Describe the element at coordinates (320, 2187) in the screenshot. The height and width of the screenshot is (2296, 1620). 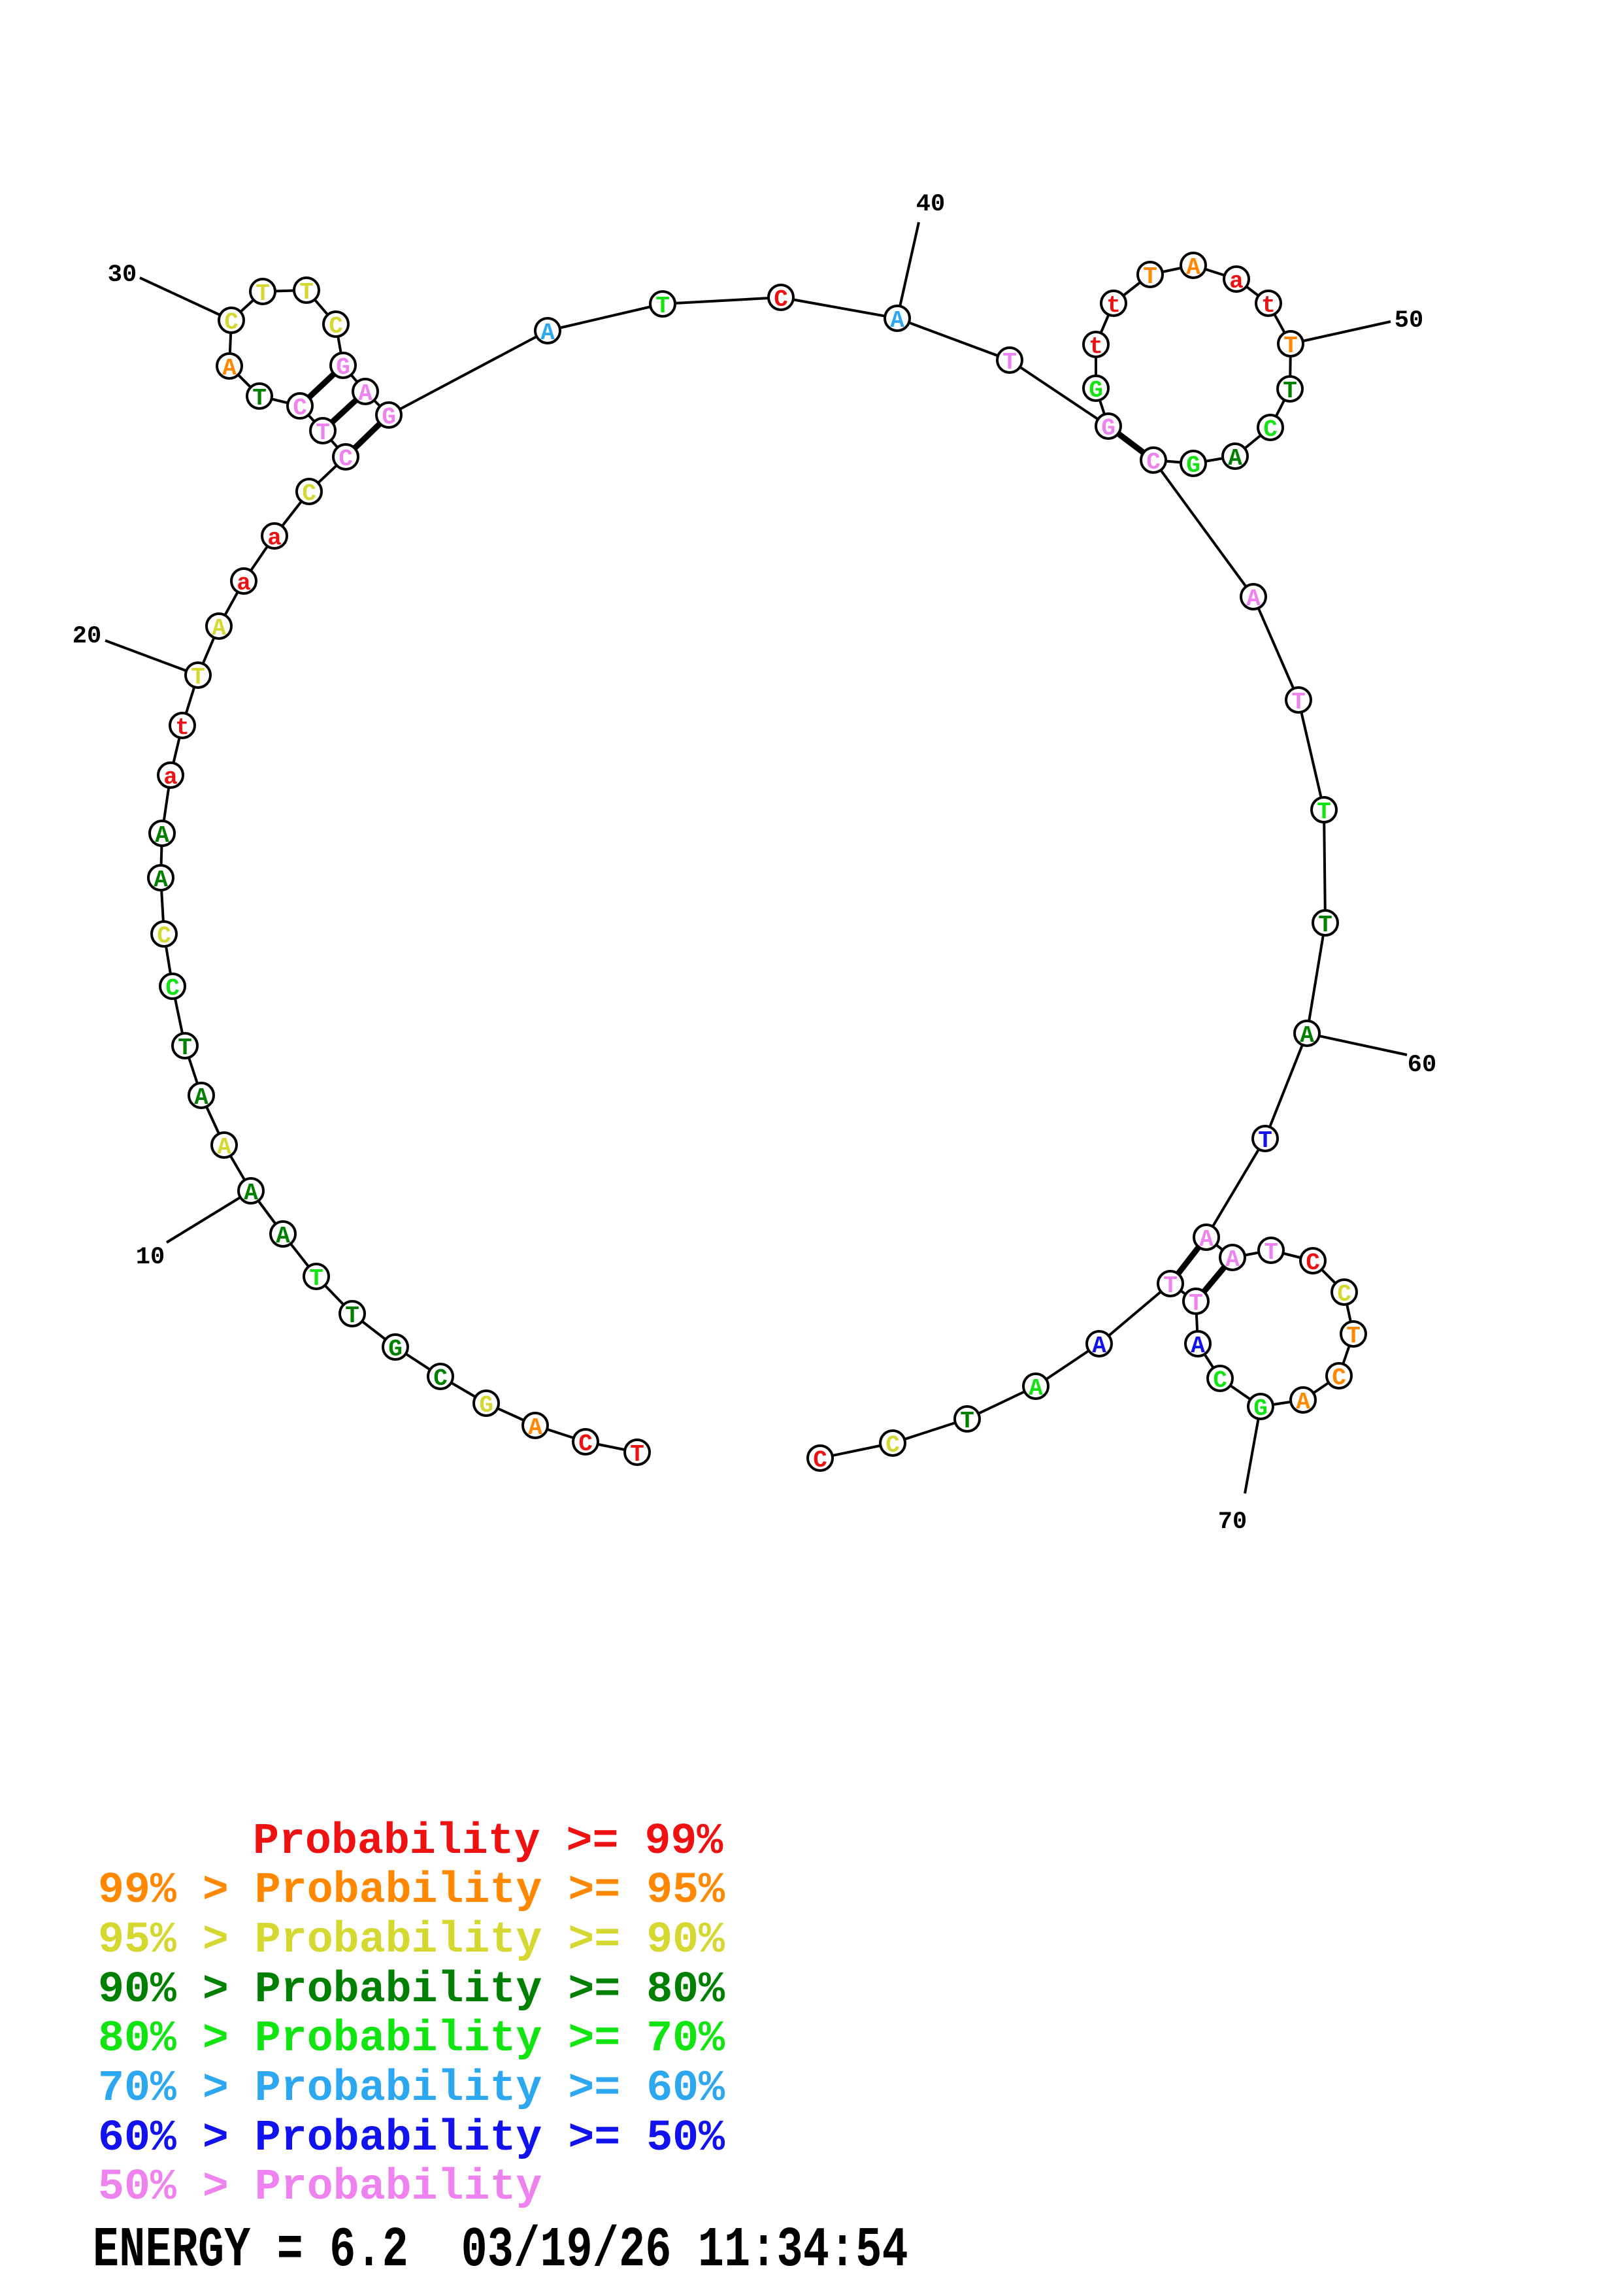
I see `svg-text: 50% > Probability` at that location.